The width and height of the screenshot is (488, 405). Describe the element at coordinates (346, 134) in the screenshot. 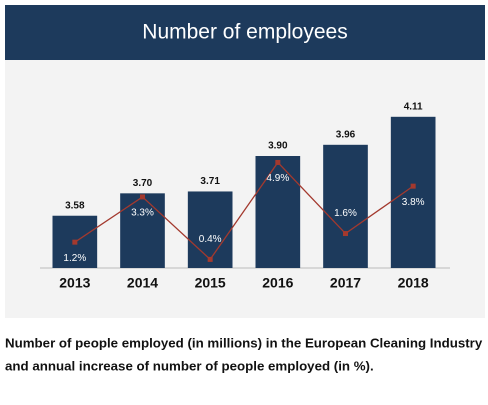

I see `bar-value-label: 3.96` at that location.